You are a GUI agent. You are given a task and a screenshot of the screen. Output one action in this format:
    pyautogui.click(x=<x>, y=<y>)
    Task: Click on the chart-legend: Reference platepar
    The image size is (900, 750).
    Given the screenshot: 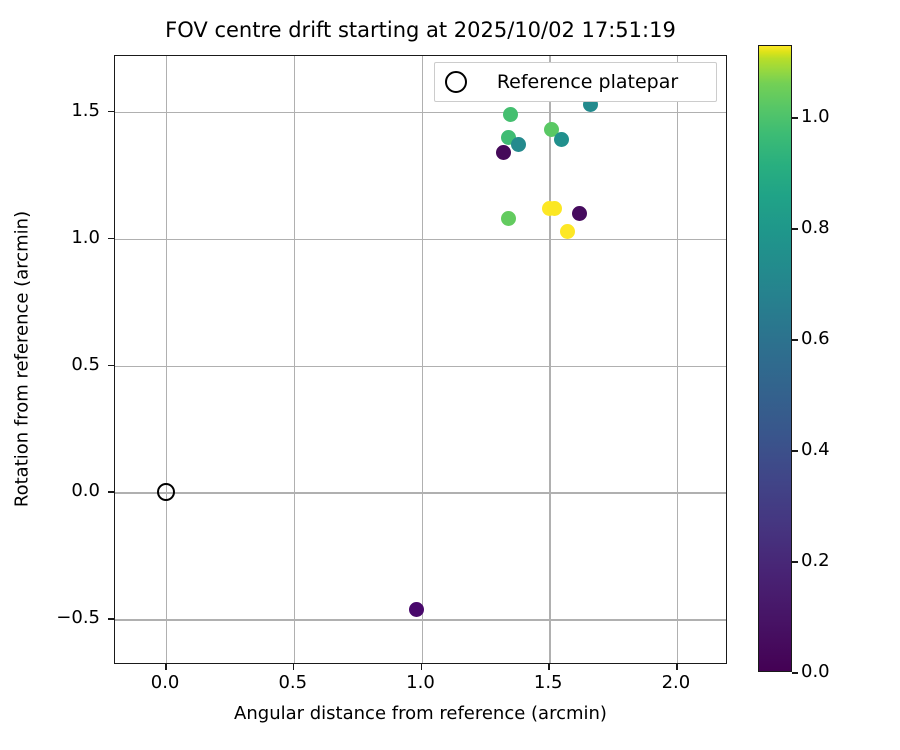 What is the action you would take?
    pyautogui.click(x=575, y=82)
    